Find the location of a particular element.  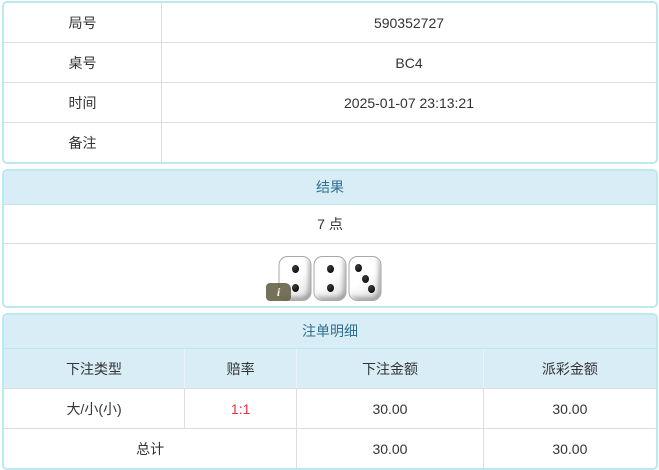

table-row: 大/小(小) 1:1 30.00 30.00 is located at coordinates (330, 408).